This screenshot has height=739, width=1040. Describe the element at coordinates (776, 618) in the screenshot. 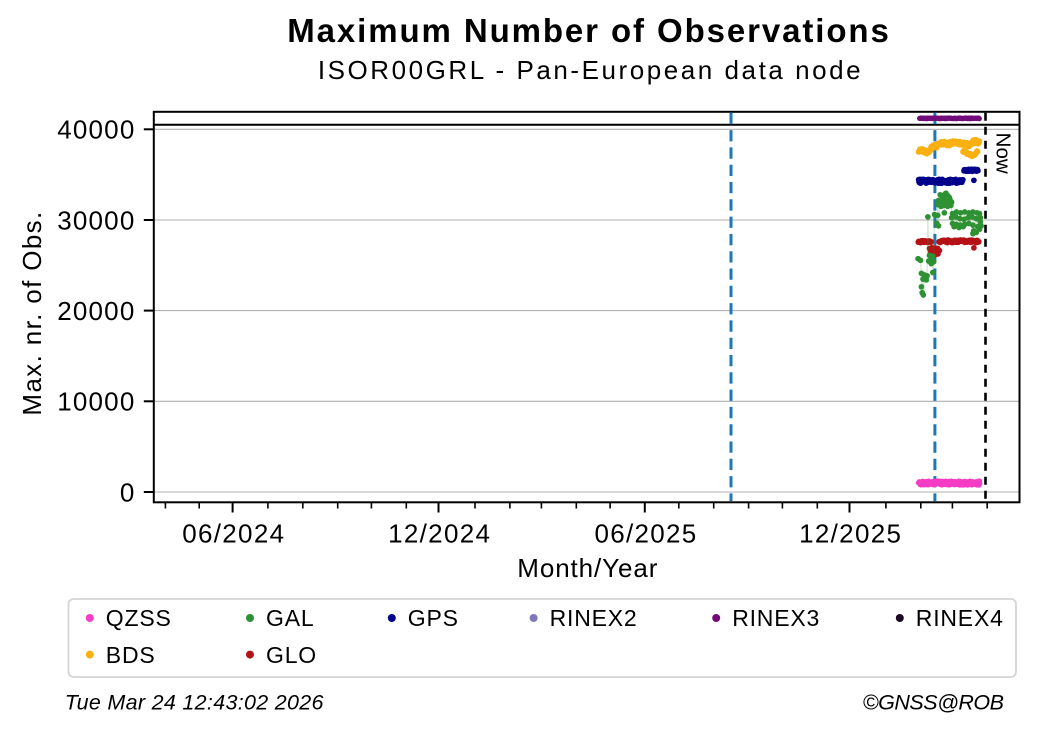

I see `svg-text: RINEX3` at that location.